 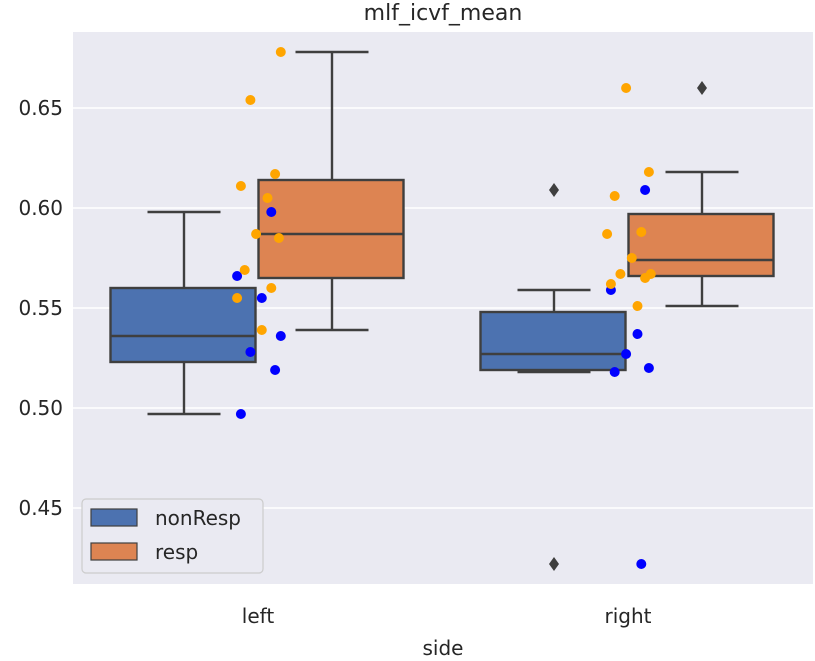 I want to click on legend-swatch-nonresp, so click(x=114, y=517).